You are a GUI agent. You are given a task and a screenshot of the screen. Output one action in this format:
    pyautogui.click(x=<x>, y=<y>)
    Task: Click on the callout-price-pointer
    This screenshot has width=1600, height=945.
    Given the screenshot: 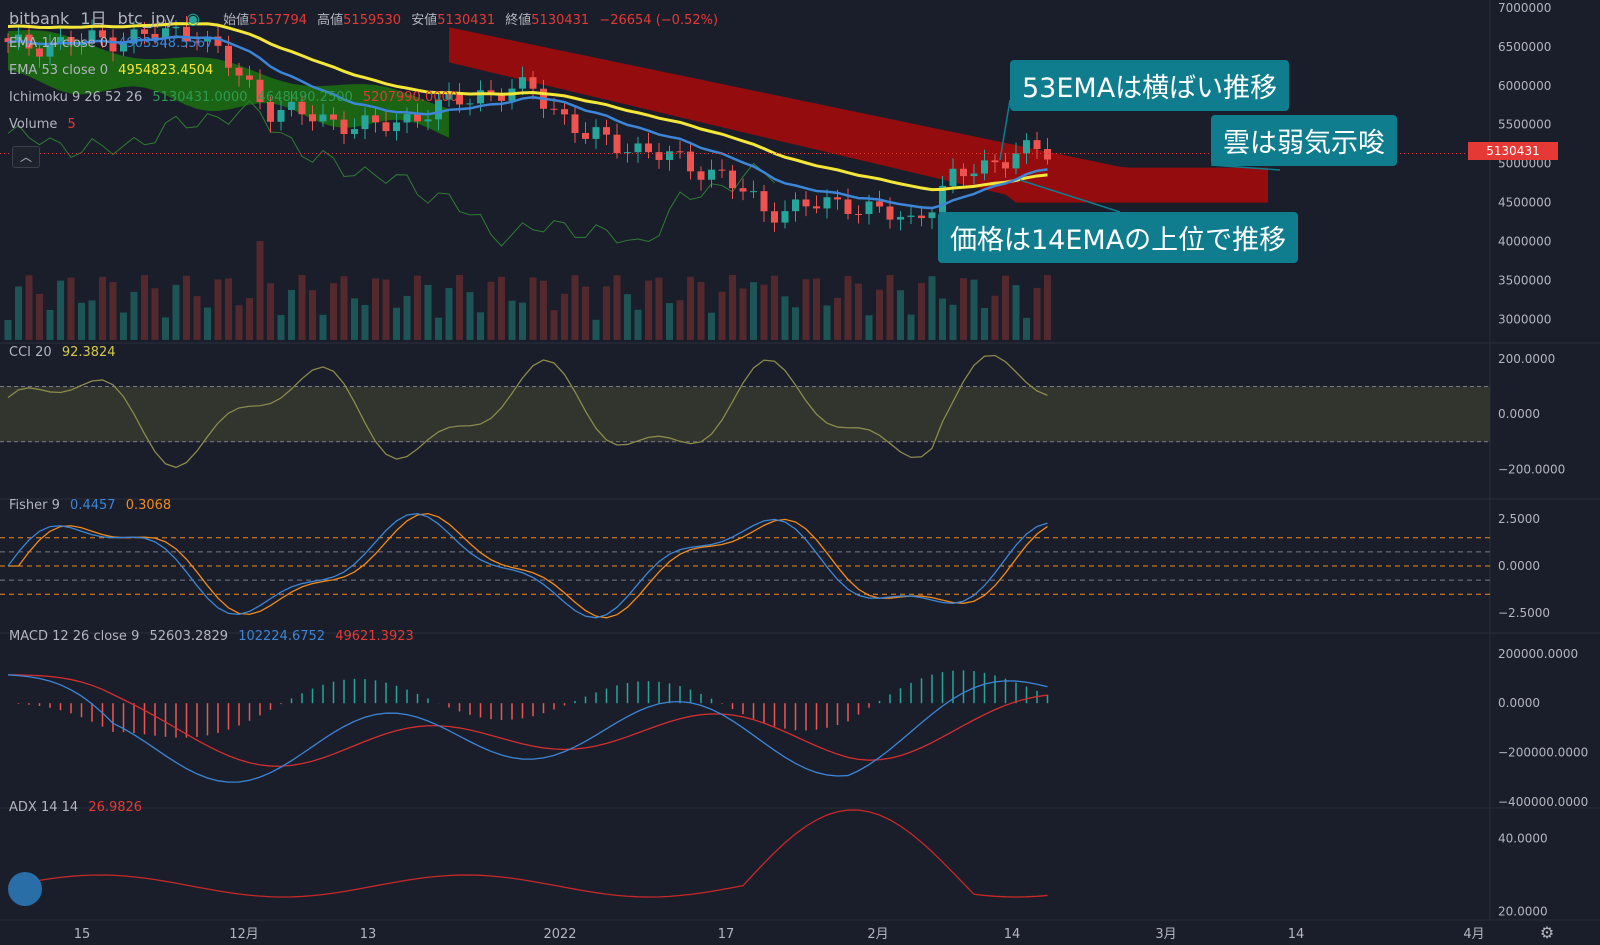 What is the action you would take?
    pyautogui.click(x=1070, y=196)
    